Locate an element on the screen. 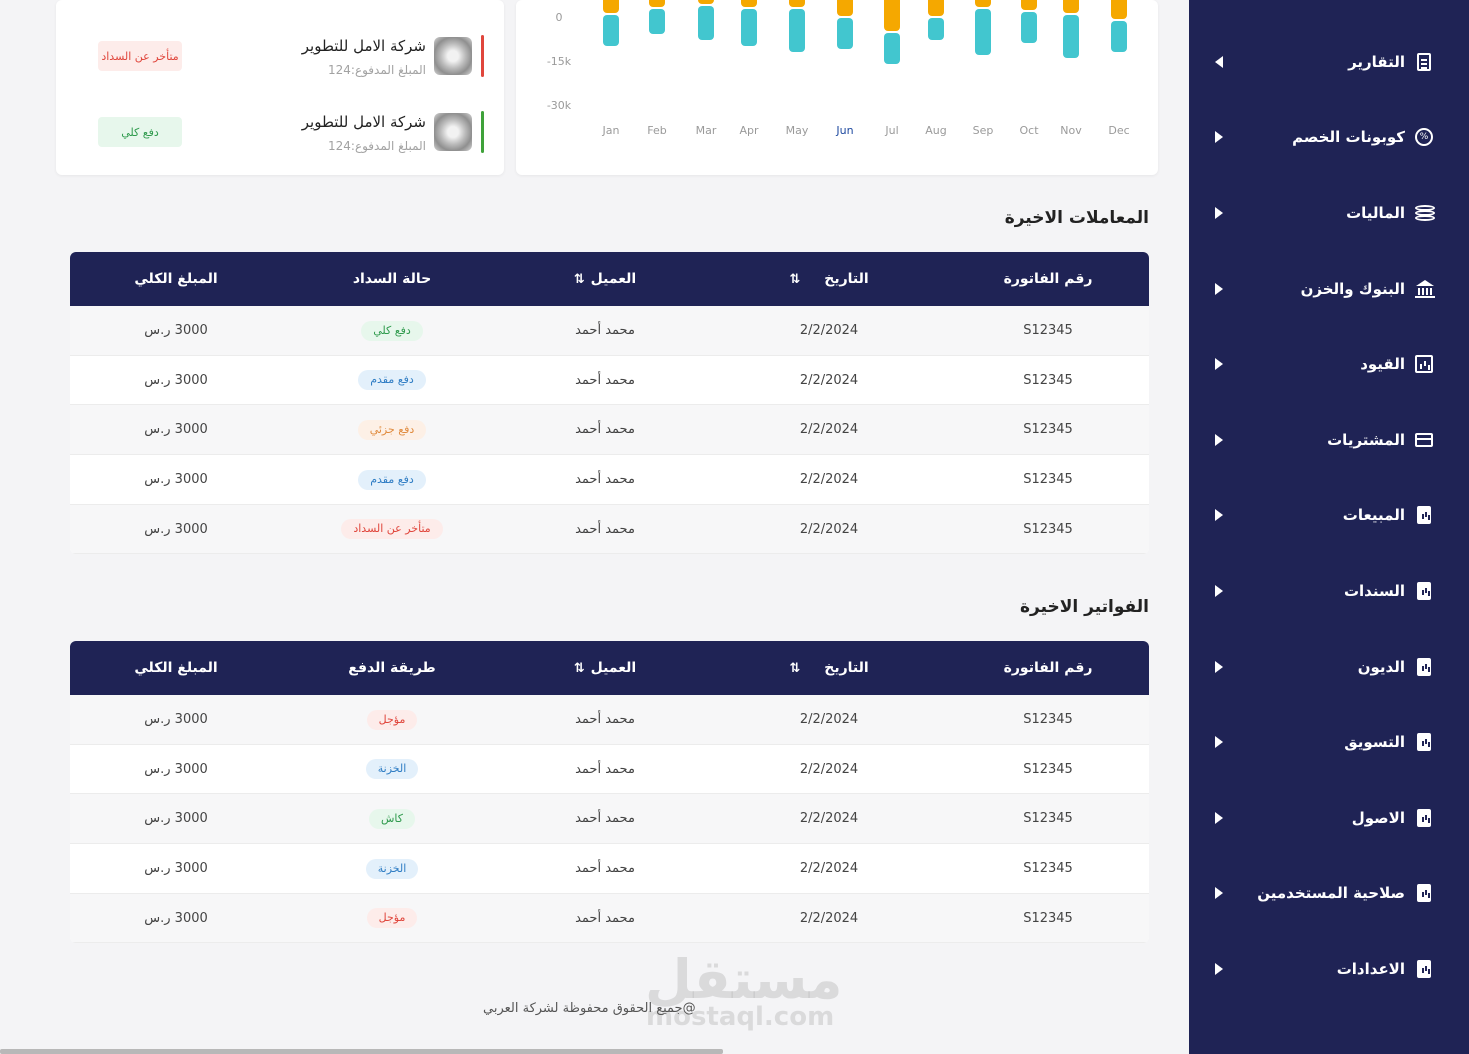 This screenshot has width=1469, height=1054. bar-jun-s1 is located at coordinates (845, 33).